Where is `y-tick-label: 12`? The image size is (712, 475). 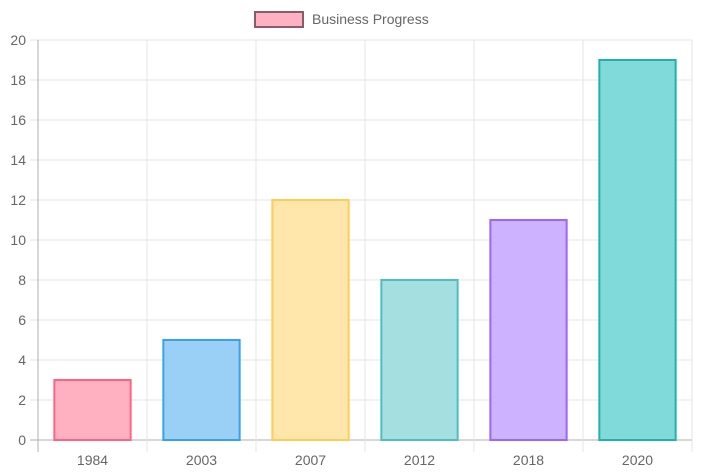
y-tick-label: 12 is located at coordinates (18, 200).